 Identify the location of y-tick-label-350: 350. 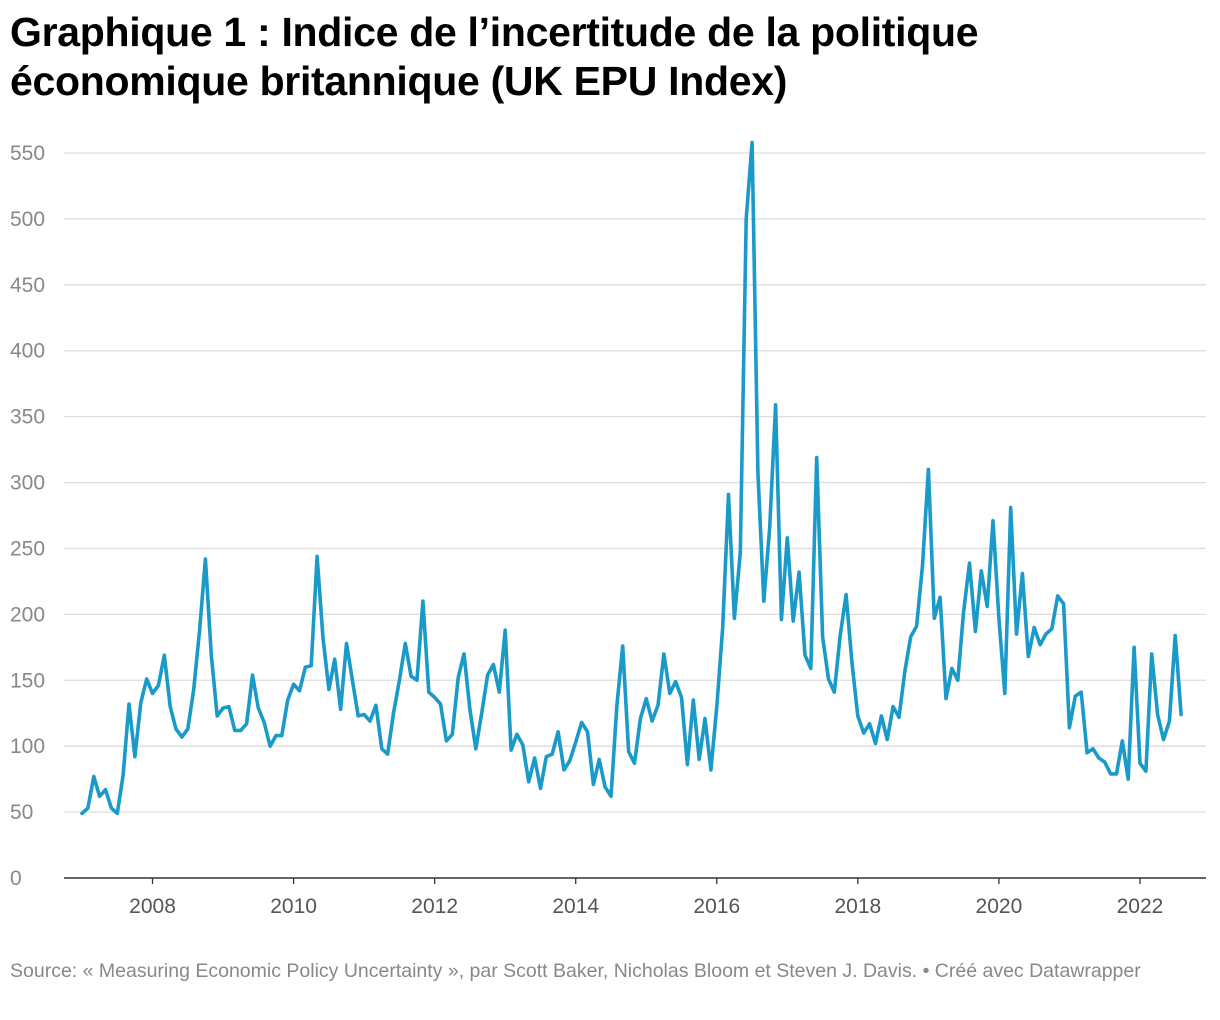
(27, 417).